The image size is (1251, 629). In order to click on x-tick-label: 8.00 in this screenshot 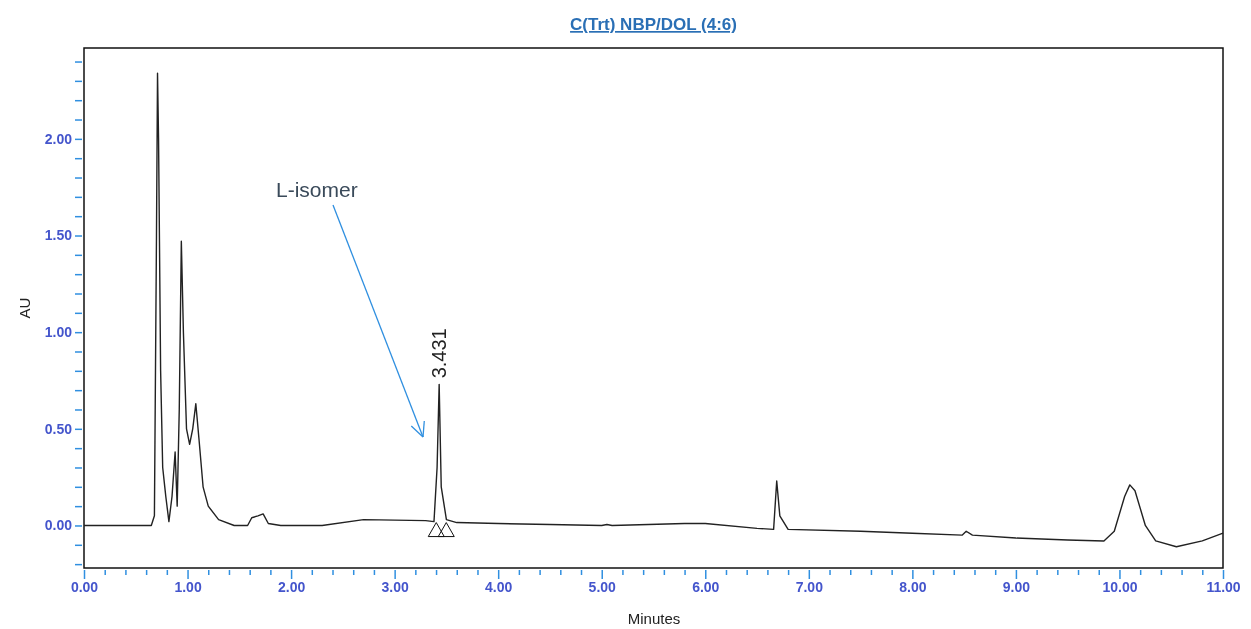, I will do `click(913, 586)`.